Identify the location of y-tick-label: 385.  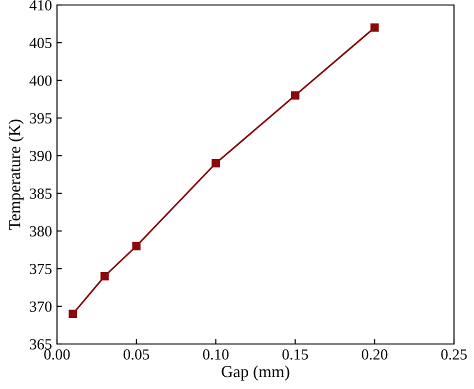
(41, 193).